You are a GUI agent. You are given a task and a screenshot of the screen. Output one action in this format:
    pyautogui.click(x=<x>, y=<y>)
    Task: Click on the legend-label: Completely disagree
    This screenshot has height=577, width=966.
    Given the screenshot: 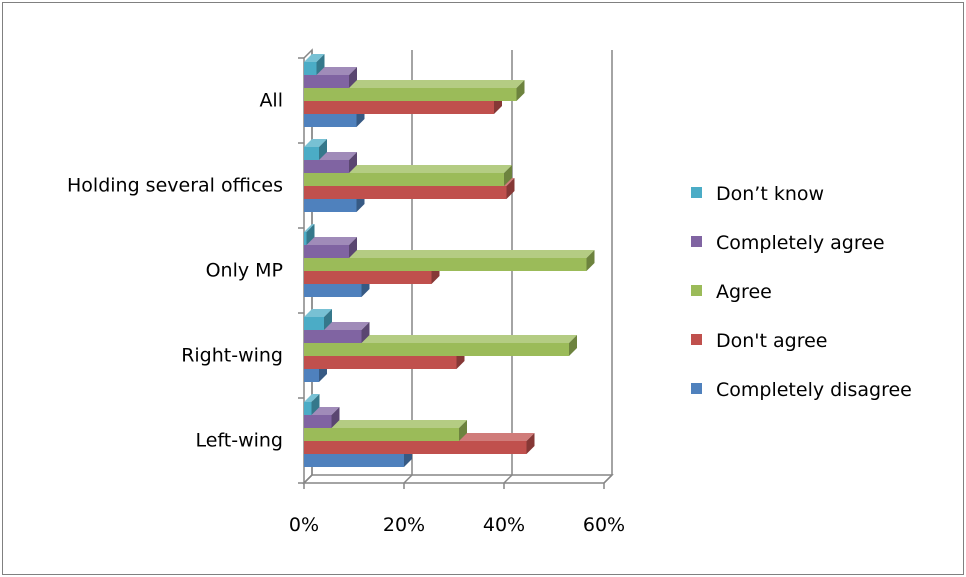 What is the action you would take?
    pyautogui.click(x=814, y=390)
    